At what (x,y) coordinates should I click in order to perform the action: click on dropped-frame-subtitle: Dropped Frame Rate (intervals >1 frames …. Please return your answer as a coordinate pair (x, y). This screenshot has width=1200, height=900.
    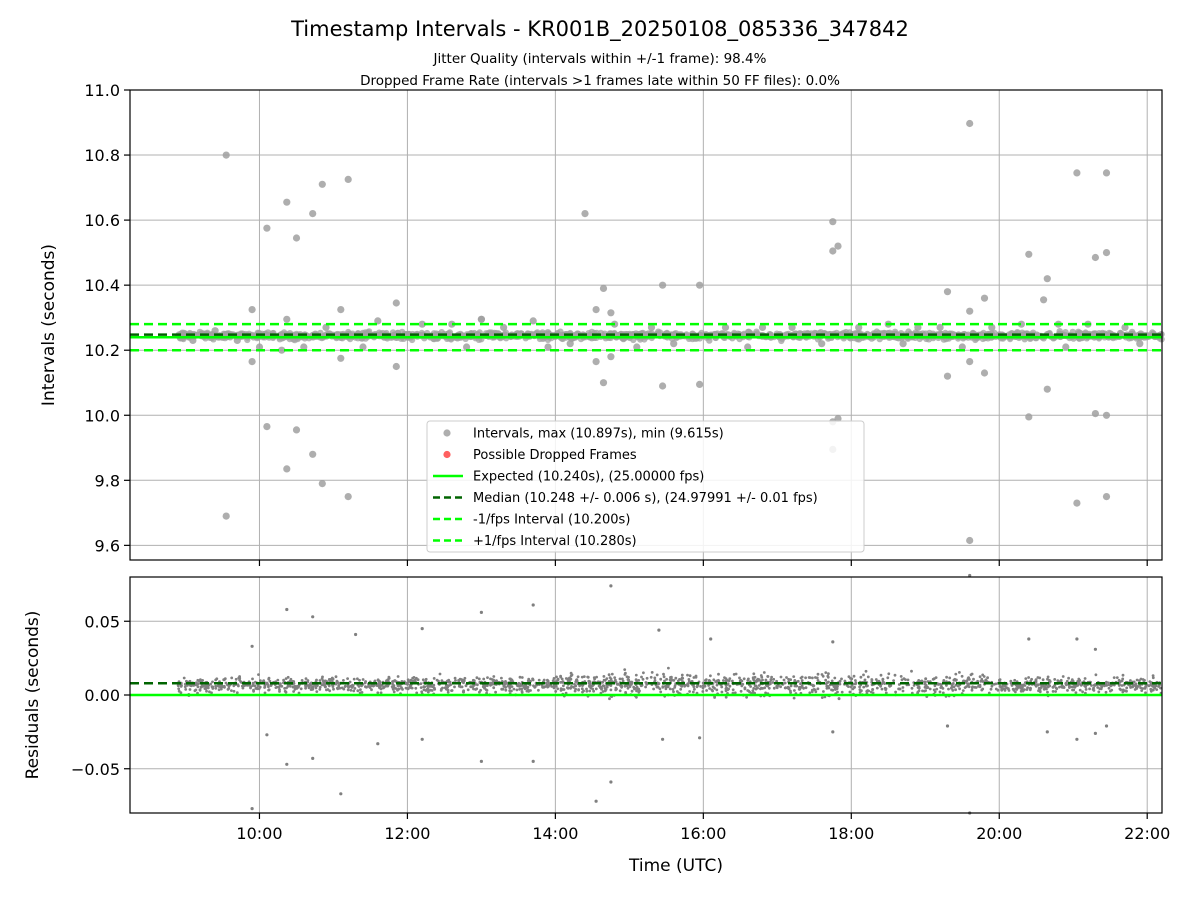
    Looking at the image, I should click on (600, 81).